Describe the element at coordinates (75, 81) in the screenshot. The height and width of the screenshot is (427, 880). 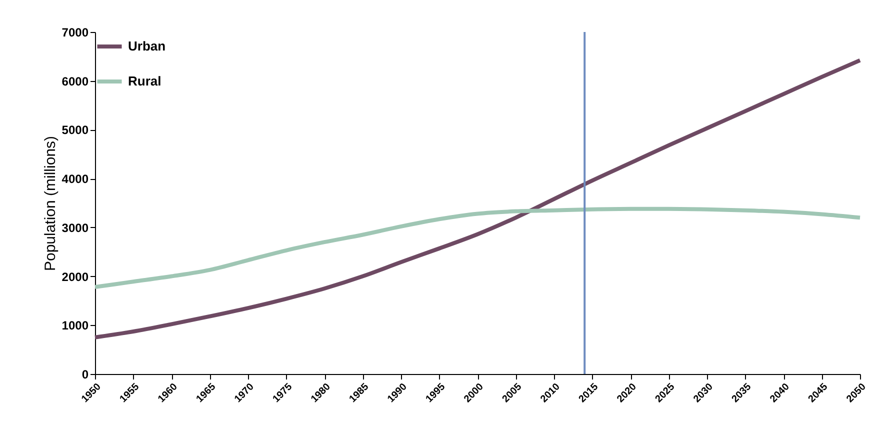
I see `y-tick-label: 6000` at that location.